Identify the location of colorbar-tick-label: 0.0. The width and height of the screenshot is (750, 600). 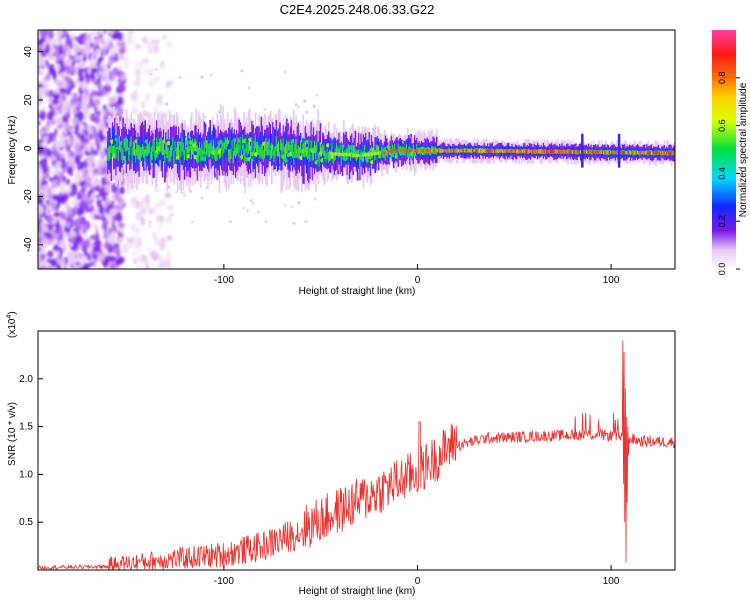
(722, 269).